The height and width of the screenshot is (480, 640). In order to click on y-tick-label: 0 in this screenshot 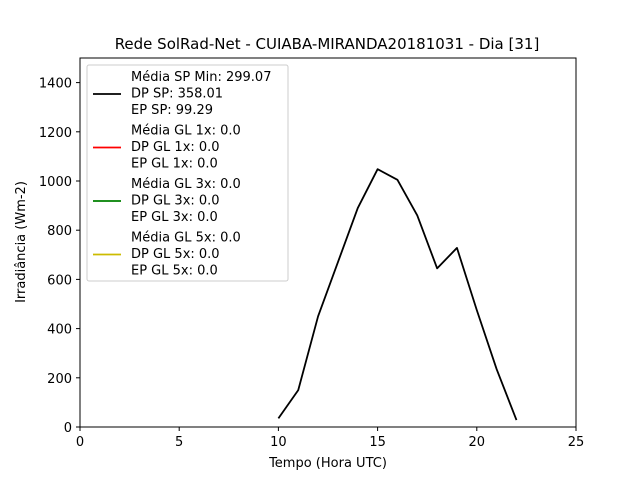, I will do `click(68, 428)`.